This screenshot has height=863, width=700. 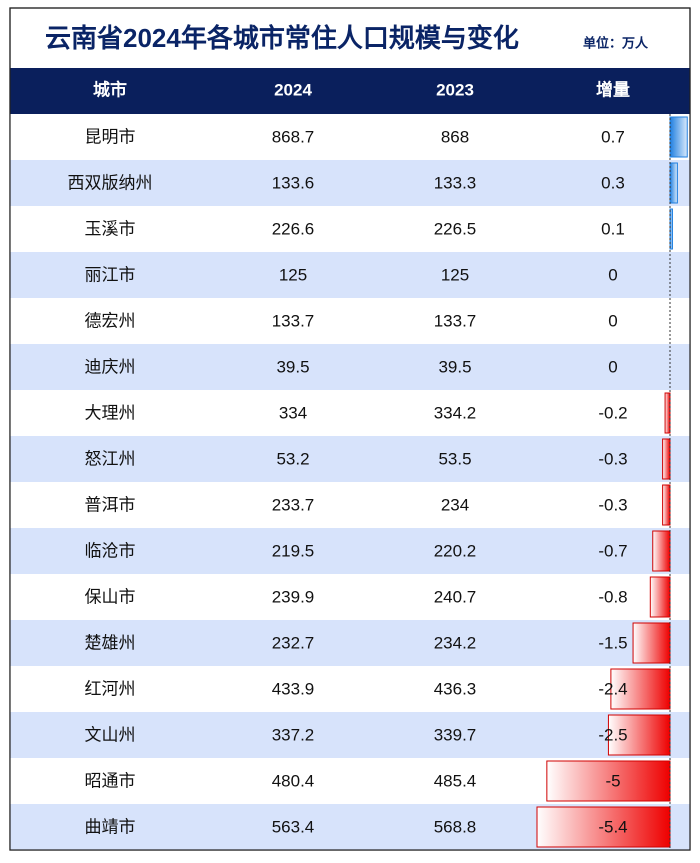 I want to click on cell: -0.2, so click(x=612, y=412).